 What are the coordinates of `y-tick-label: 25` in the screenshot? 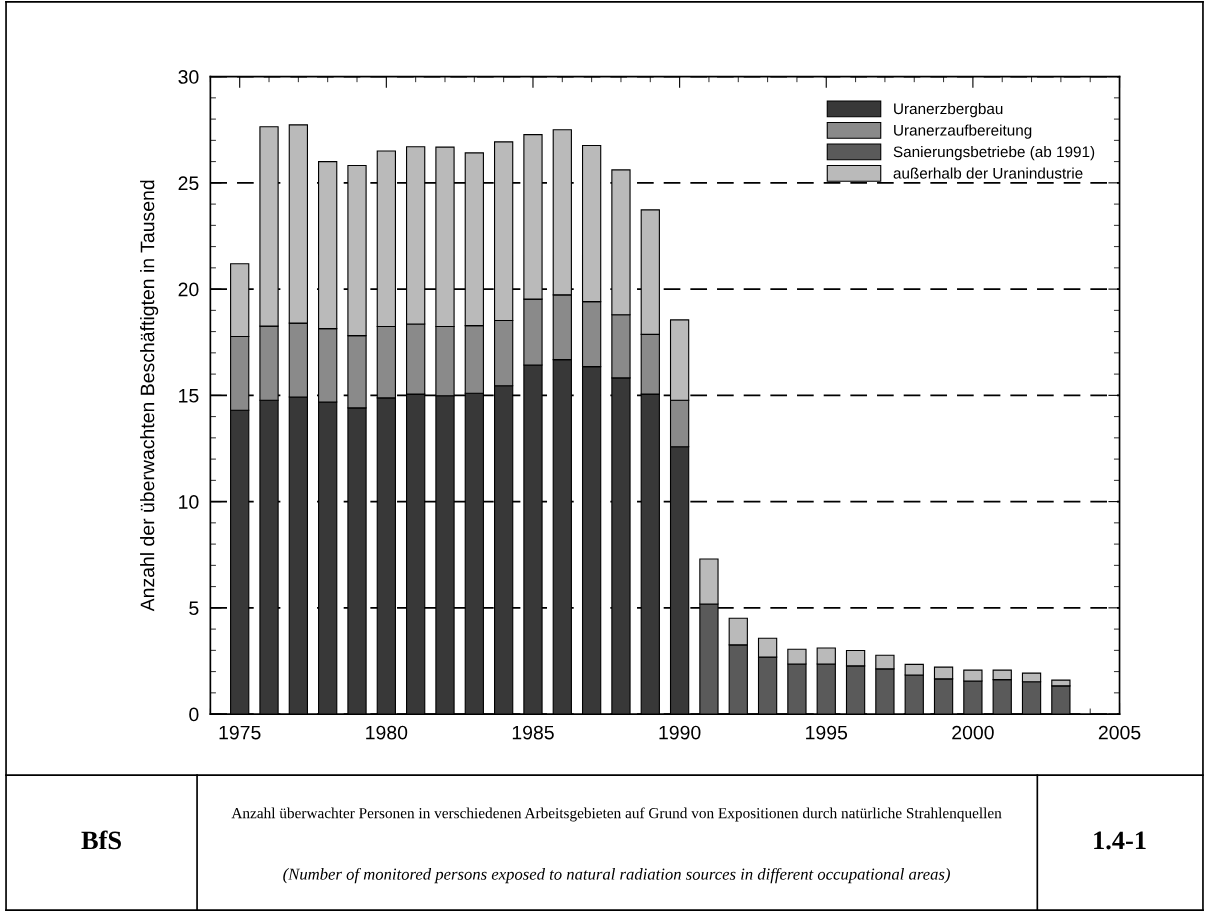 It's located at (188, 183).